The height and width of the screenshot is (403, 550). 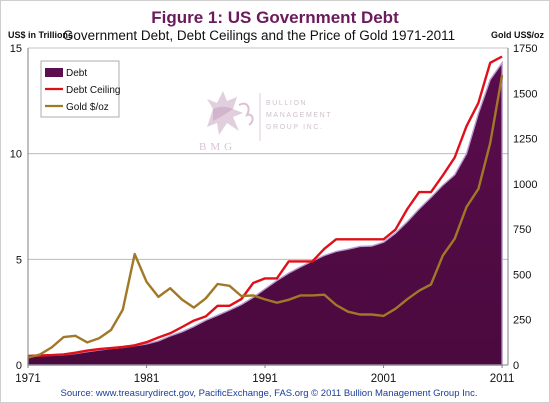 What do you see at coordinates (502, 379) in the screenshot?
I see `x-tick-2011: 2011` at bounding box center [502, 379].